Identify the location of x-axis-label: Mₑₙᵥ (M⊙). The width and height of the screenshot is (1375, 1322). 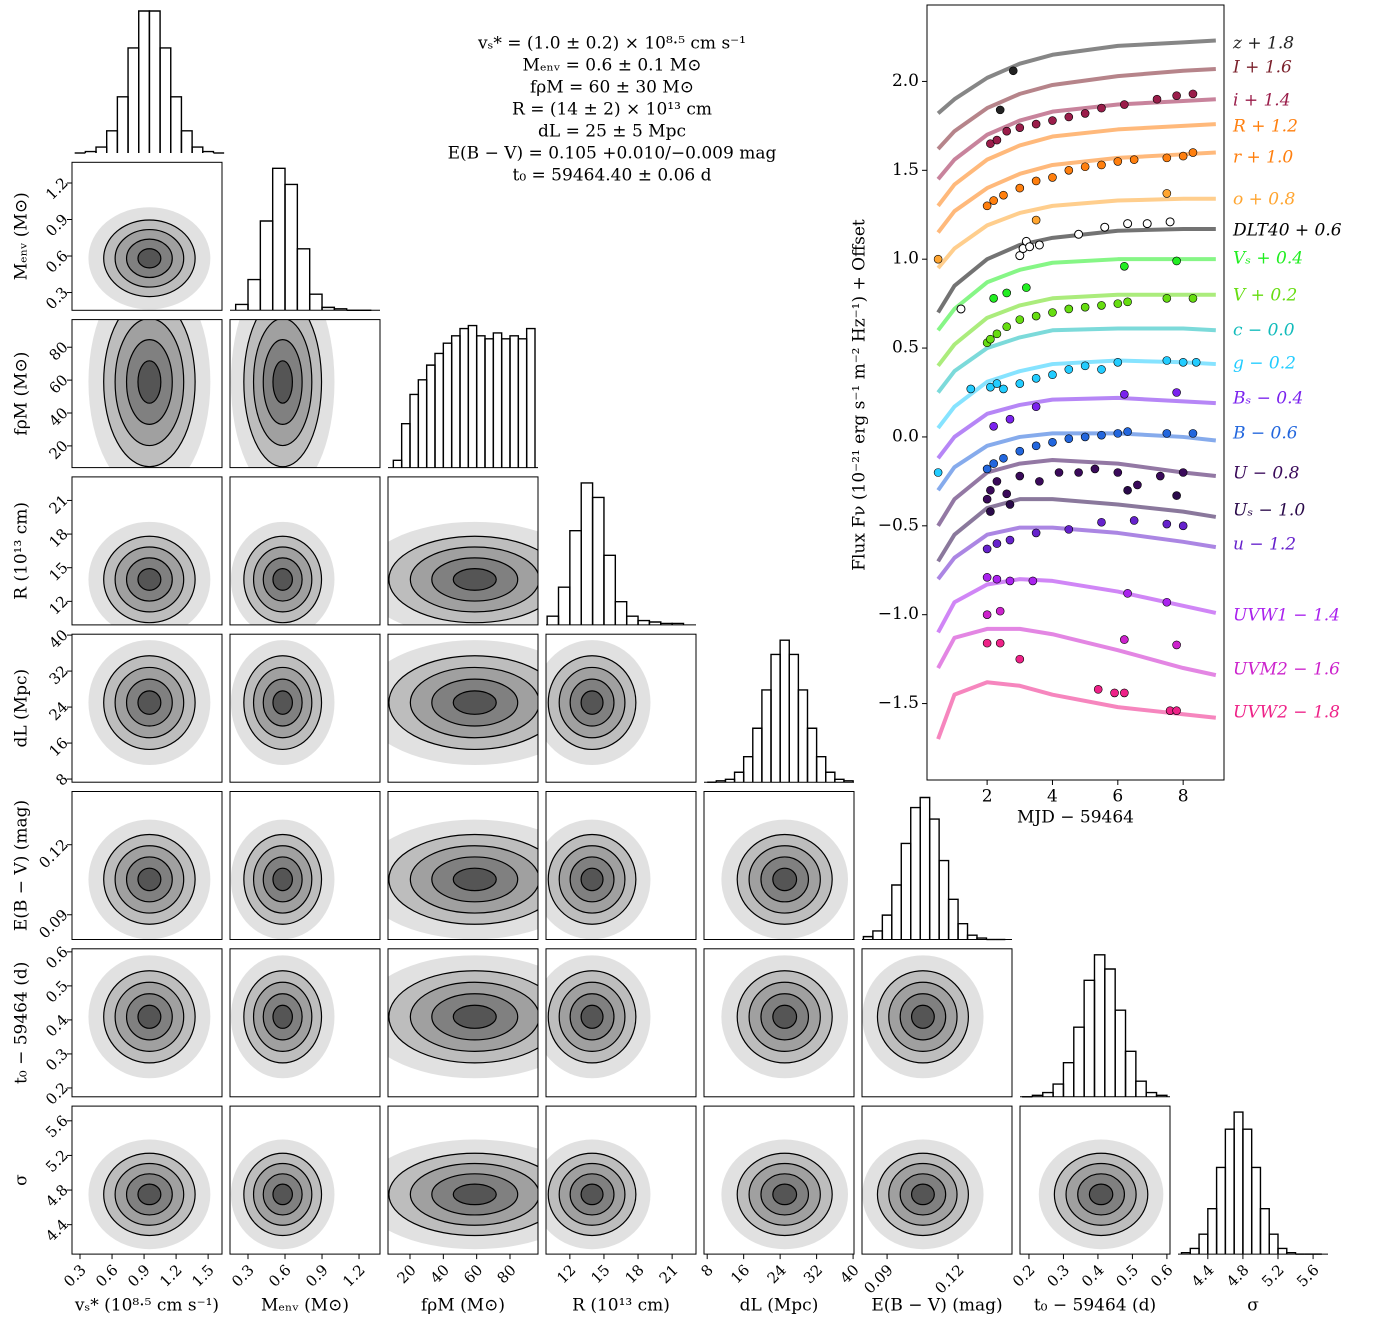
(305, 1306).